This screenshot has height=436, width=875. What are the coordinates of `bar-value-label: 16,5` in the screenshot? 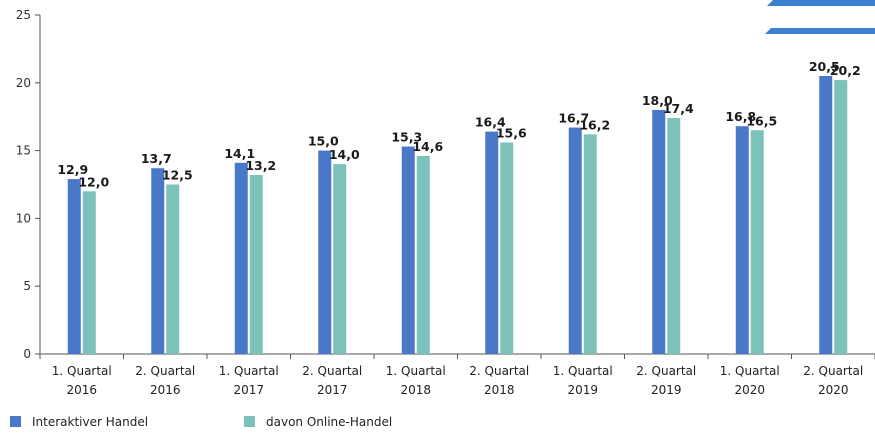 It's located at (761, 120).